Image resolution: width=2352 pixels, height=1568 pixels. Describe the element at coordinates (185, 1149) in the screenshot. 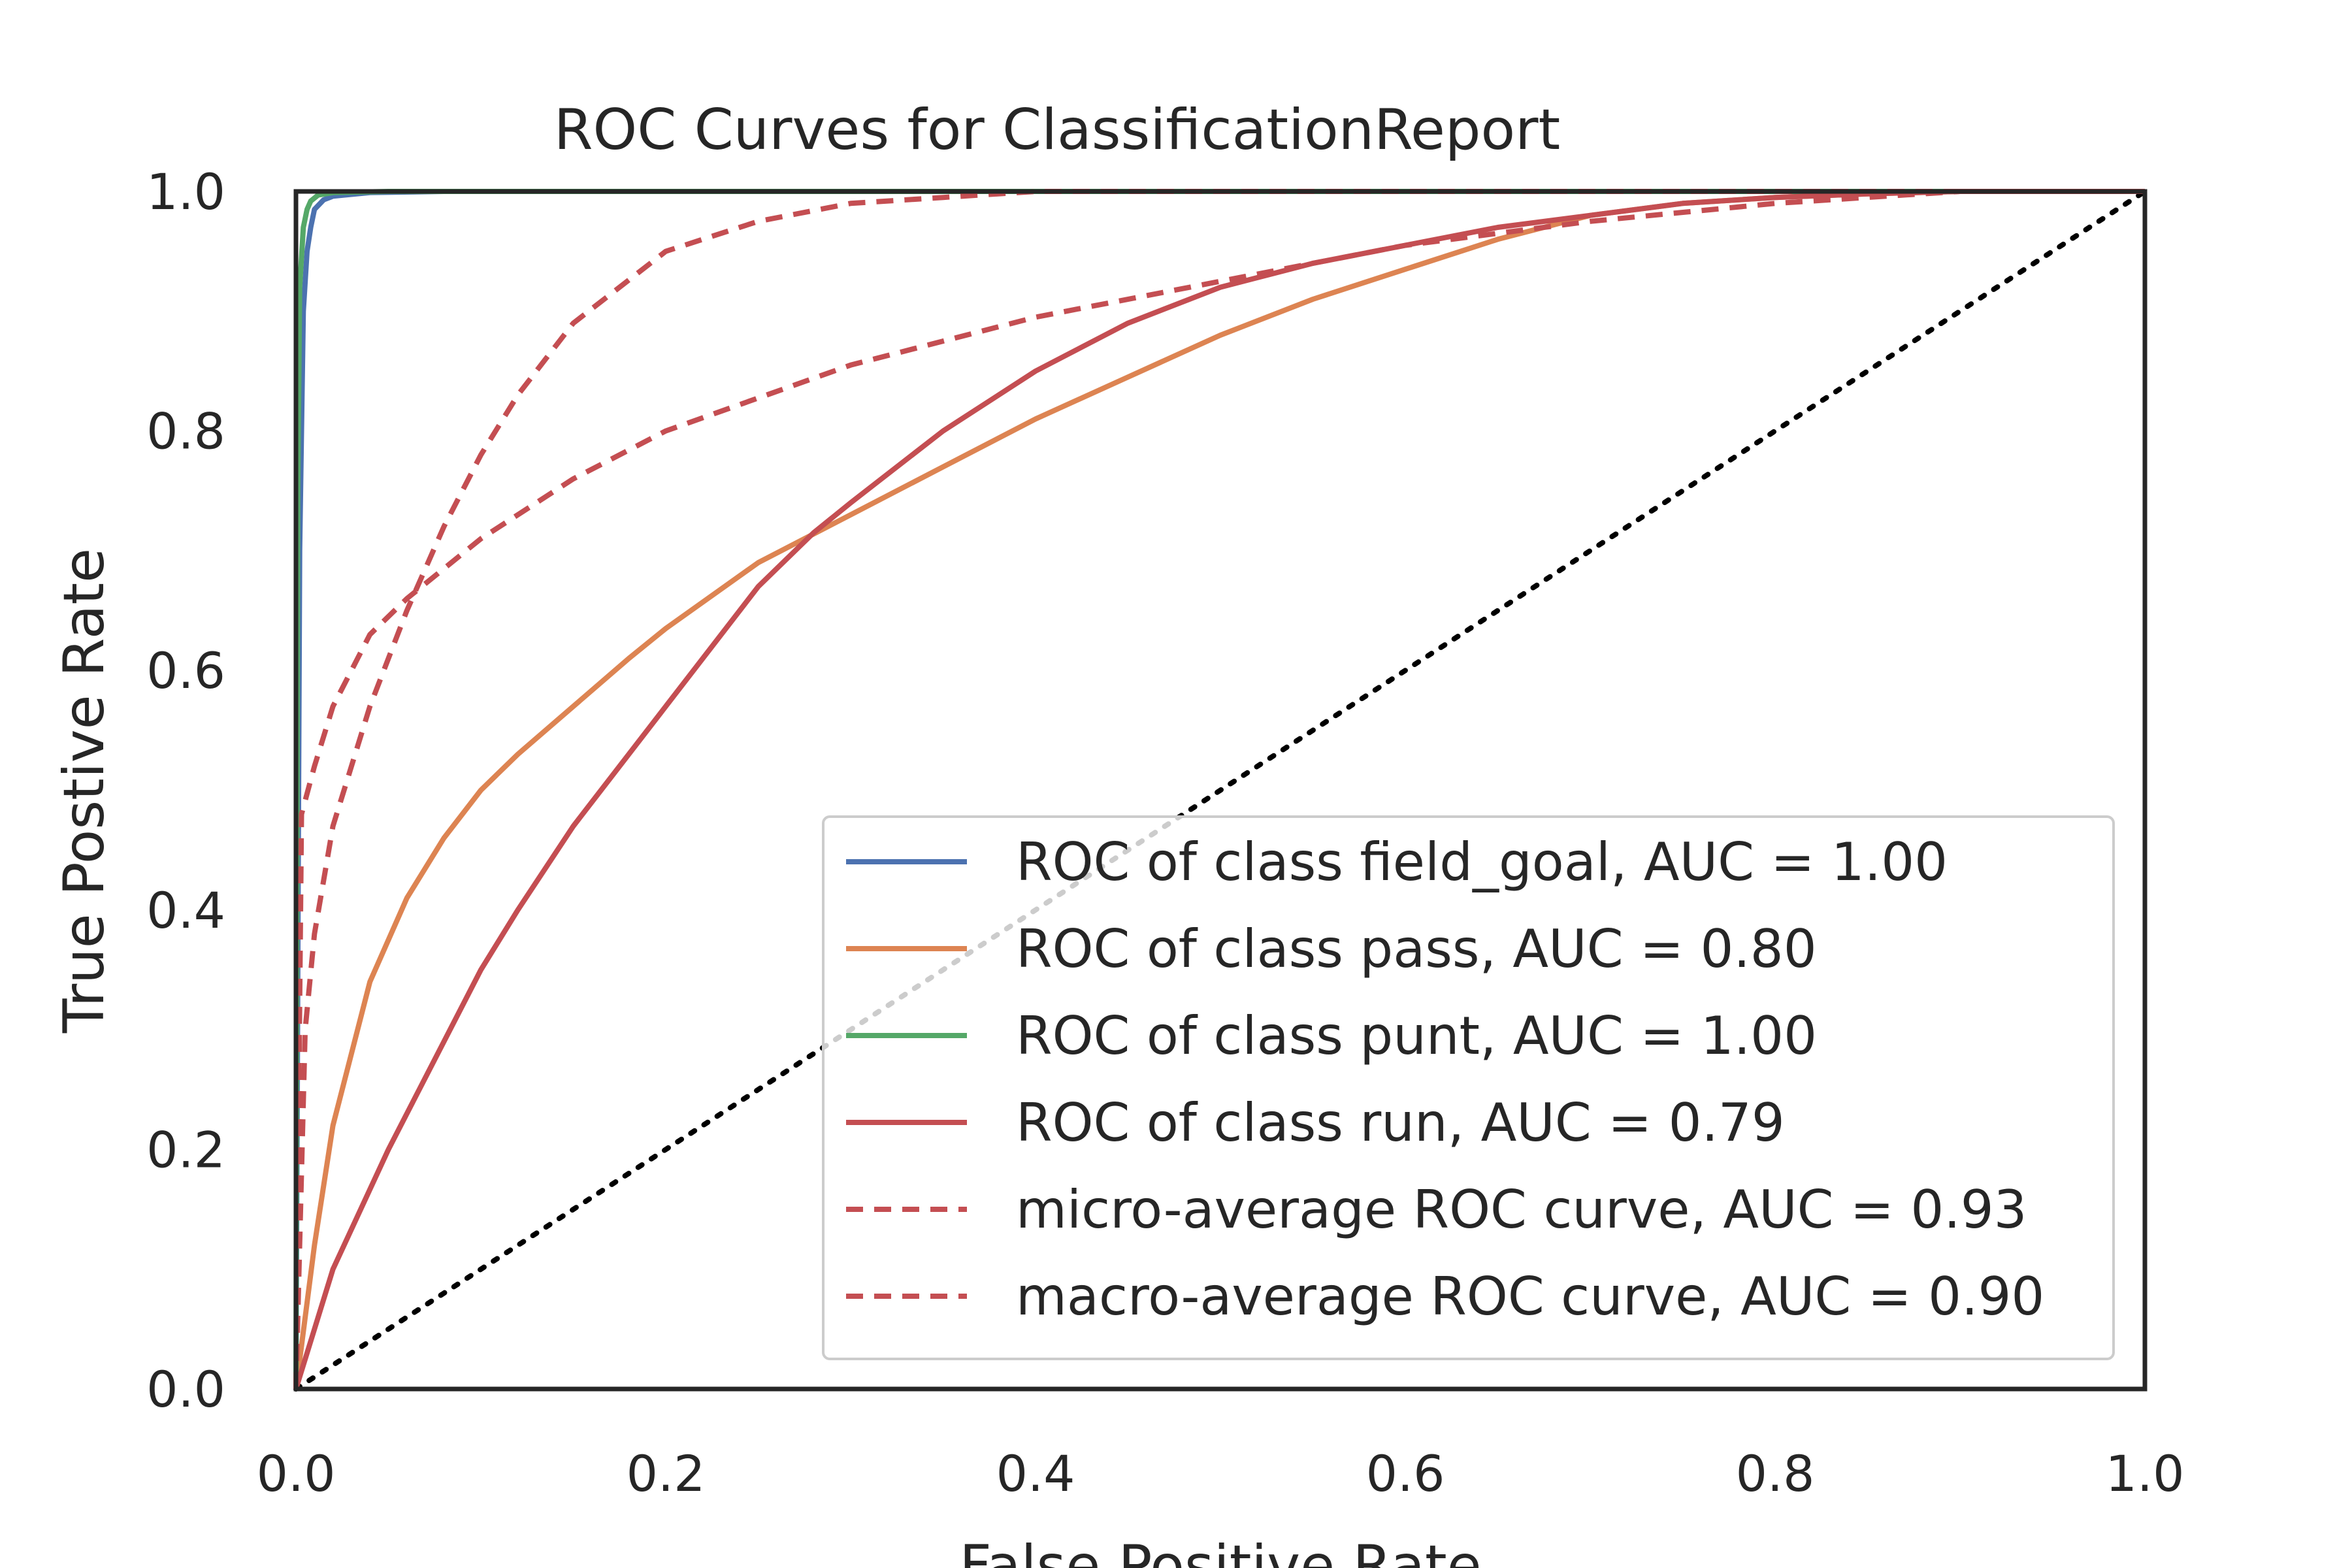

I see `y-tick-label: 0.2` at that location.